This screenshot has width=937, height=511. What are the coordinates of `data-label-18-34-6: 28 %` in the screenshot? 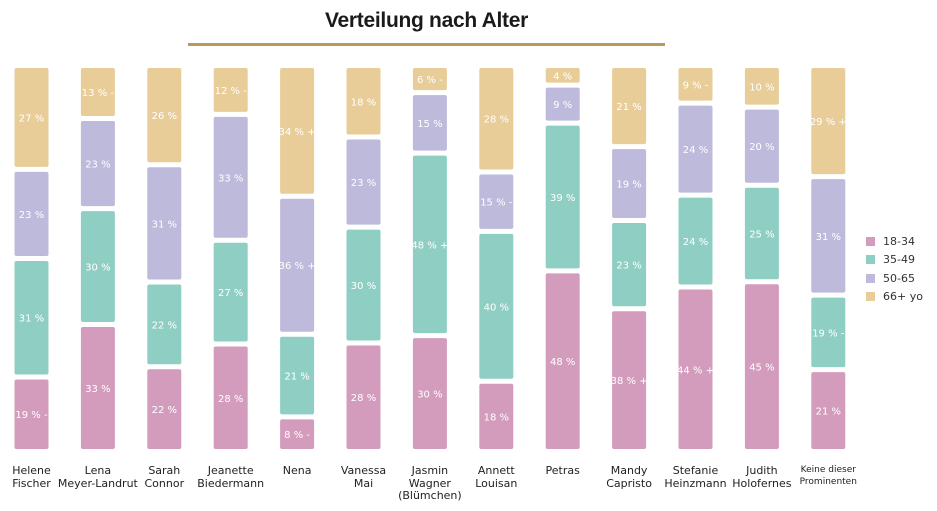 It's located at (363, 398).